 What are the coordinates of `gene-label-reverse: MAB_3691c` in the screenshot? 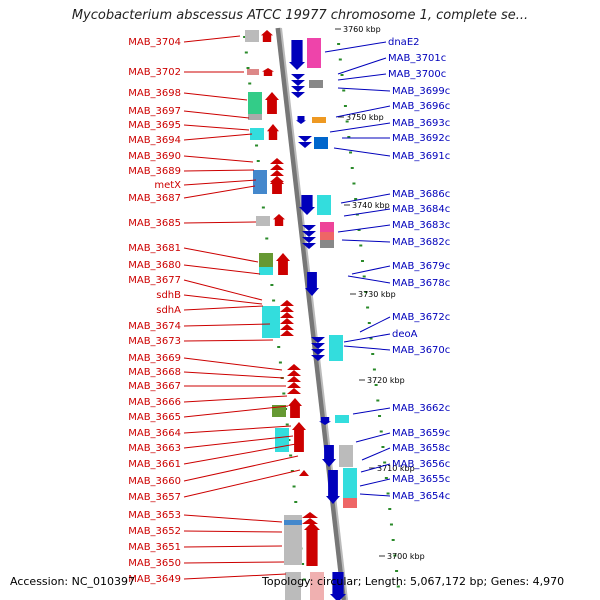 It's located at (421, 156).